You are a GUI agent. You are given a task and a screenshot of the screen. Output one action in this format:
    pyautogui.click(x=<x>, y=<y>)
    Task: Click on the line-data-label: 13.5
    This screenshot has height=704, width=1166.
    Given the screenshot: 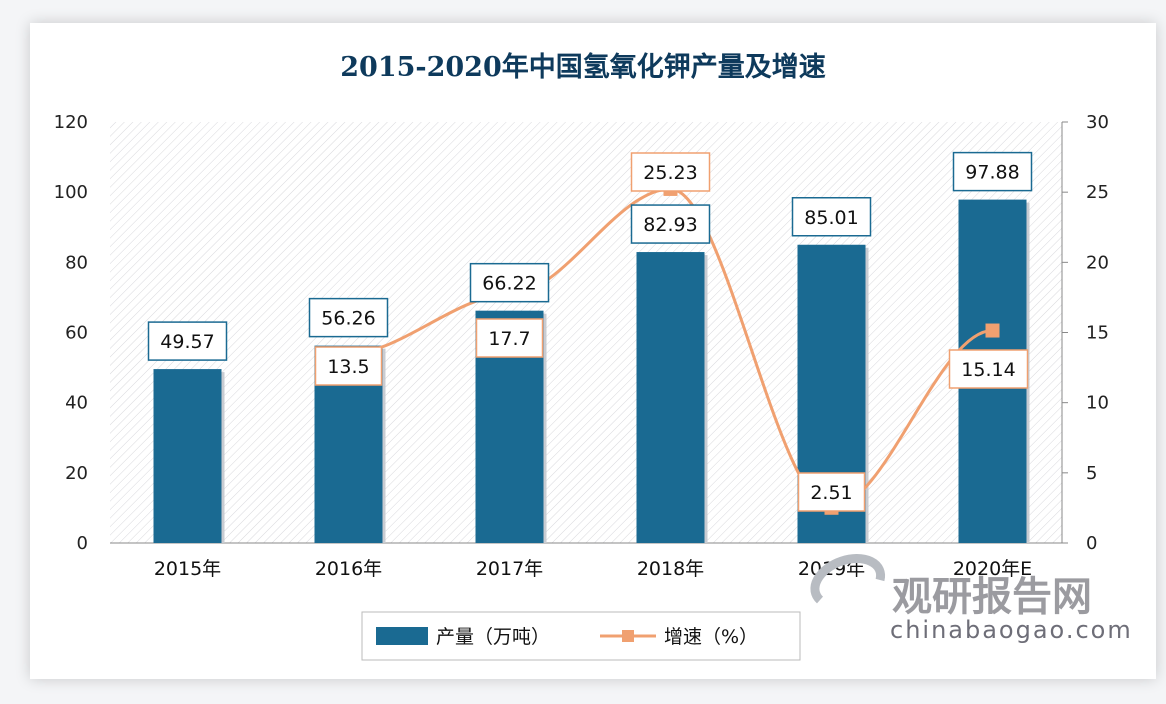 What is the action you would take?
    pyautogui.click(x=348, y=367)
    